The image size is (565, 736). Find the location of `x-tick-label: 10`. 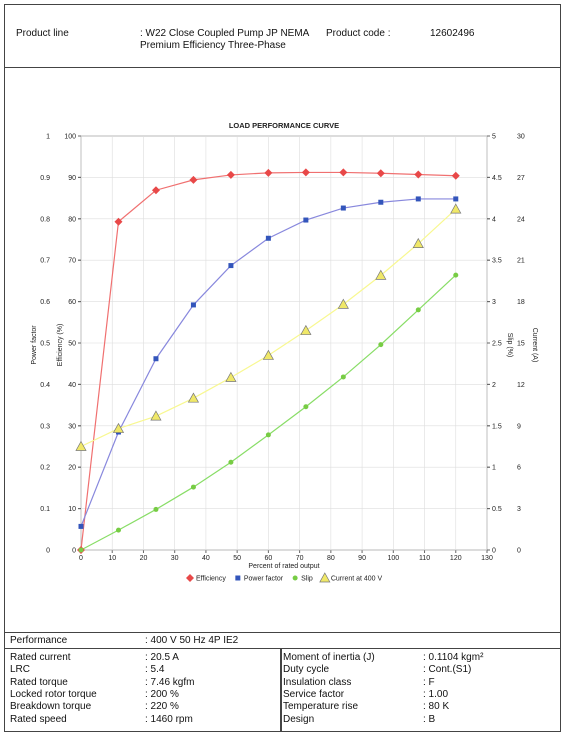

x-tick-label: 10 is located at coordinates (112, 558).